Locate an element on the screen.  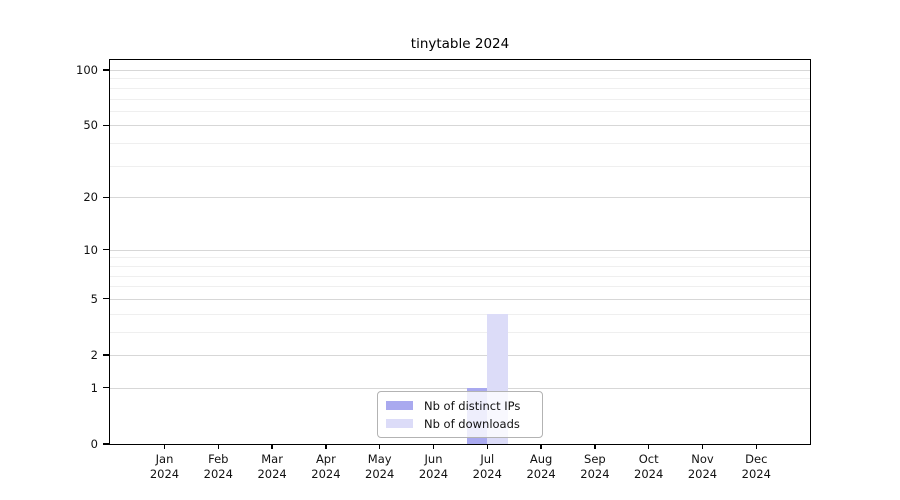
x-tick-mark-nov is located at coordinates (702, 446).